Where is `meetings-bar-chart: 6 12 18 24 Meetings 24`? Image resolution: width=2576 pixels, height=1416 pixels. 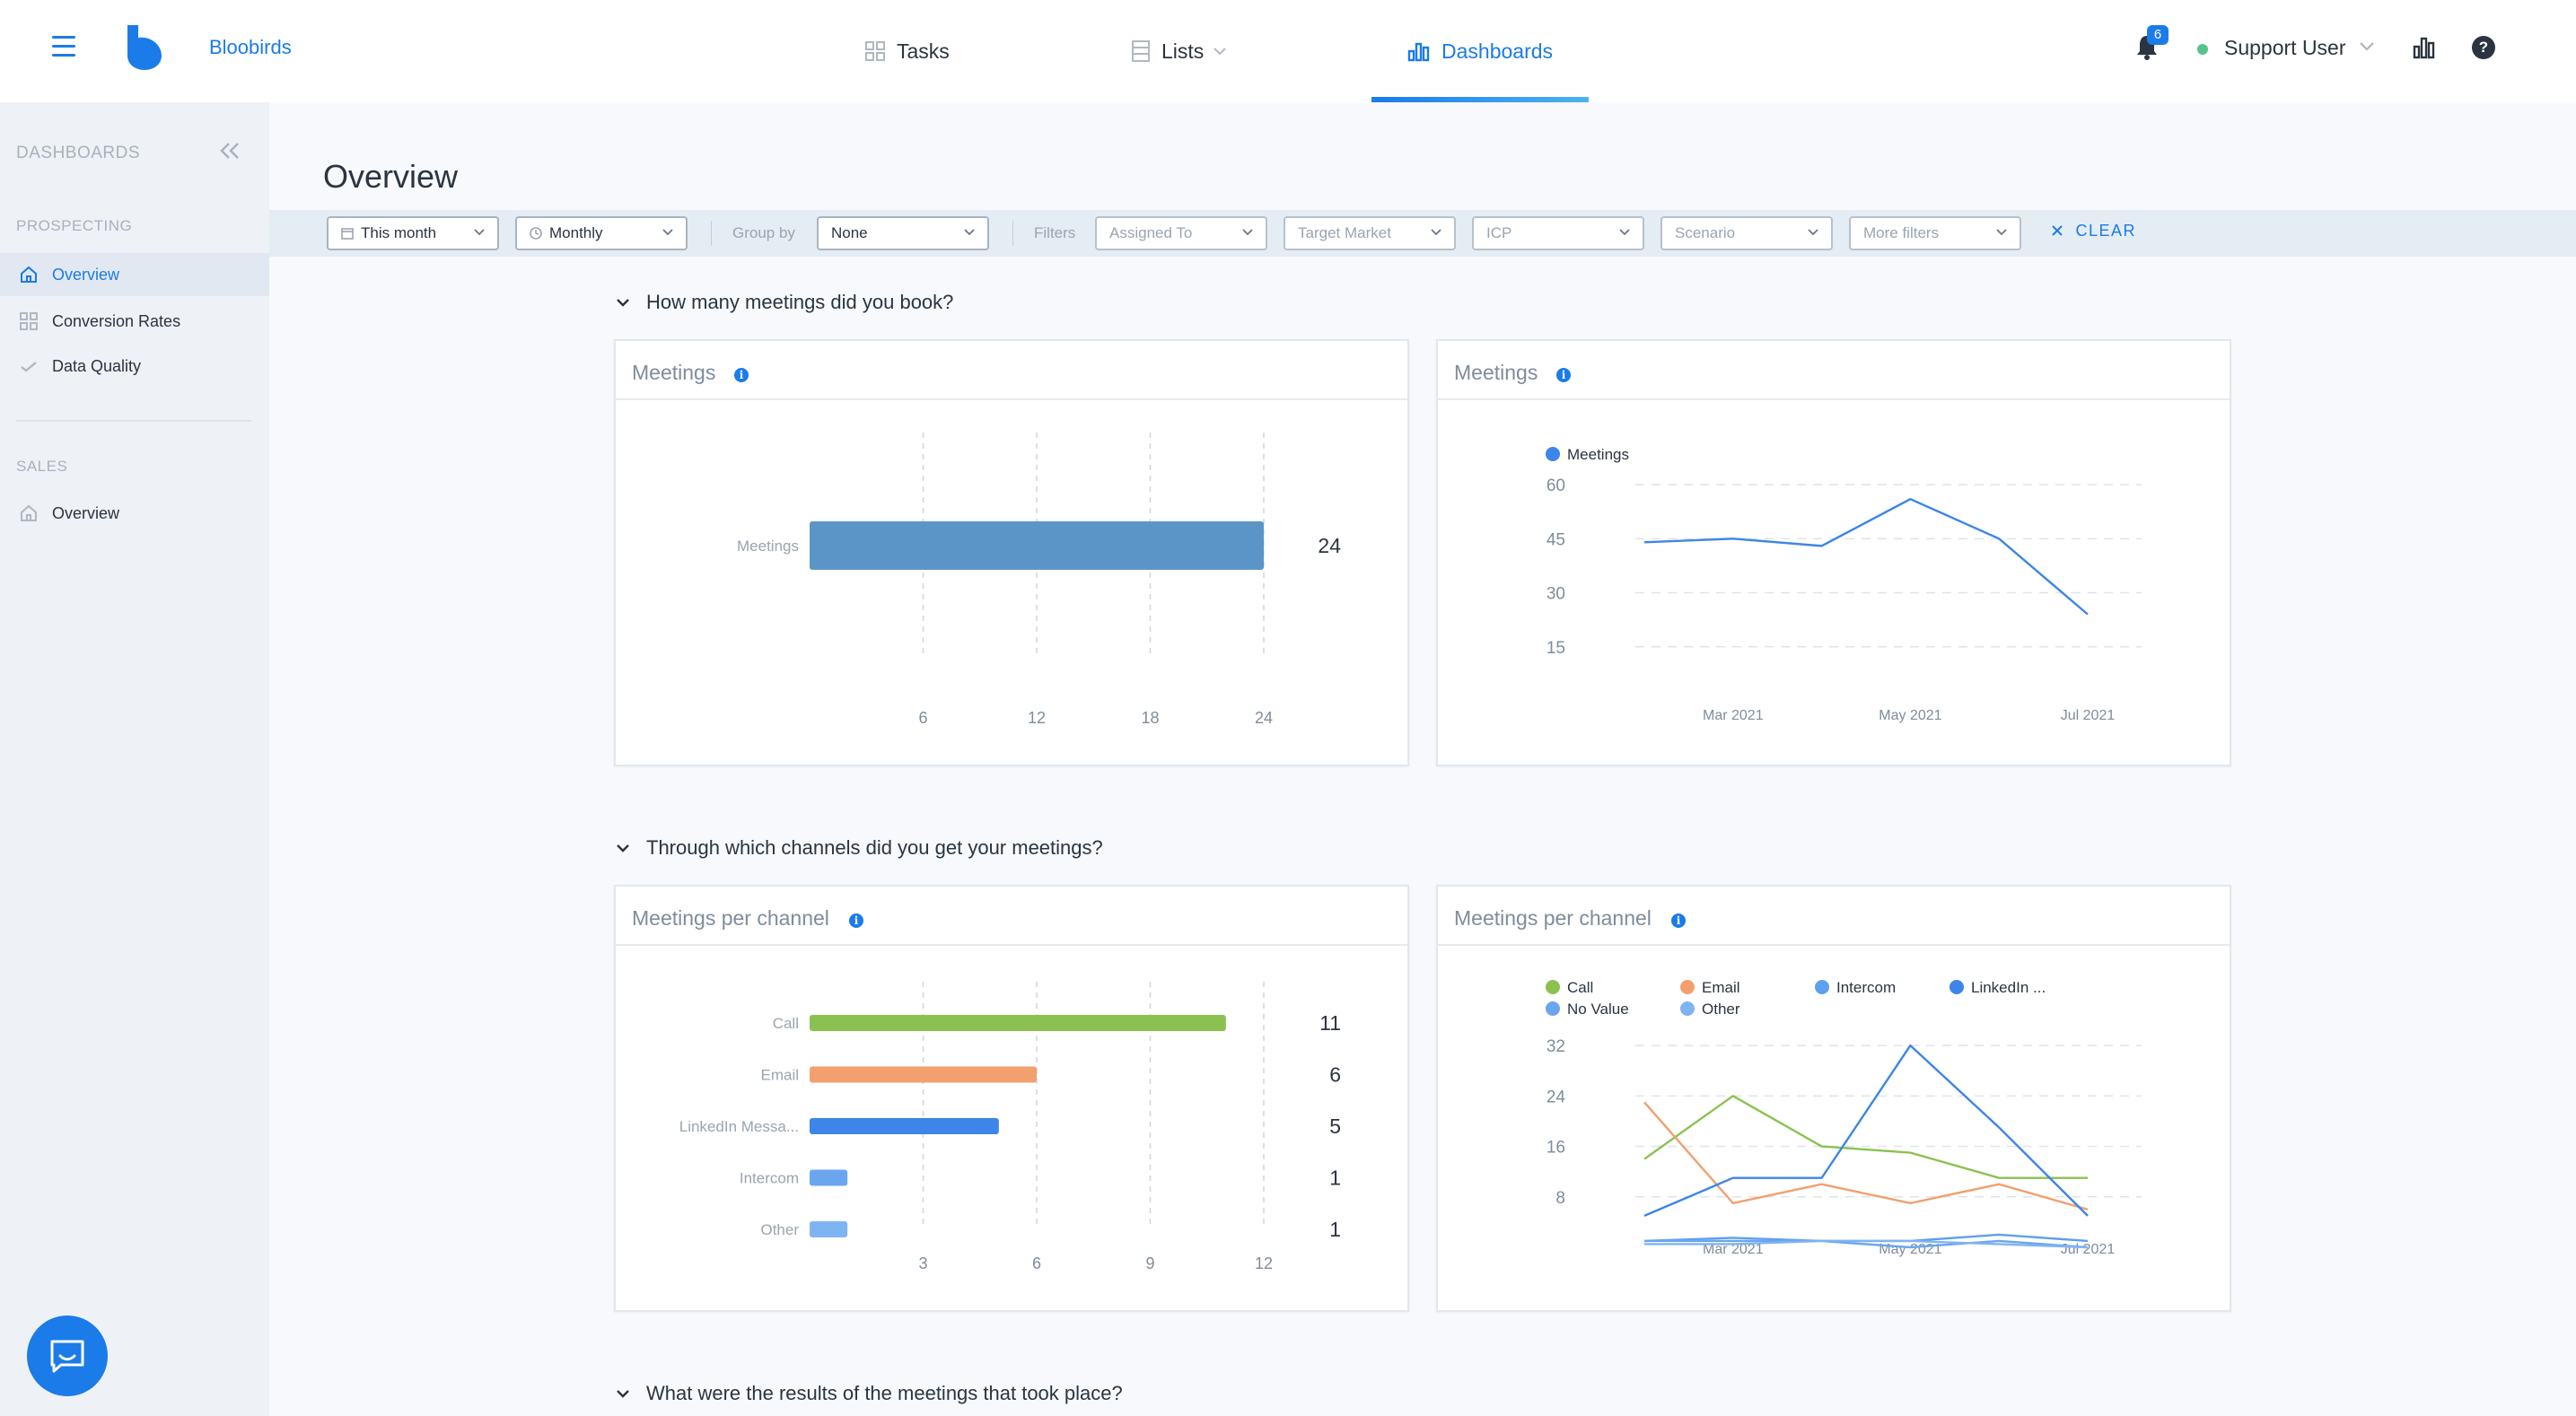
meetings-bar-chart: 6 12 18 24 Meetings 24 is located at coordinates (1039, 580).